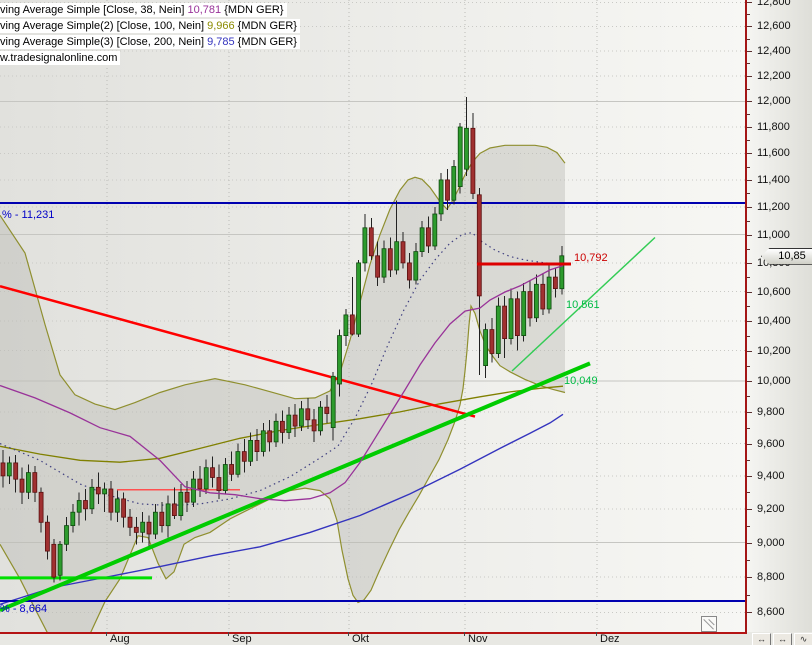 The height and width of the screenshot is (645, 812). Describe the element at coordinates (761, 639) in the screenshot. I see `scale-compress-button: ↔` at that location.